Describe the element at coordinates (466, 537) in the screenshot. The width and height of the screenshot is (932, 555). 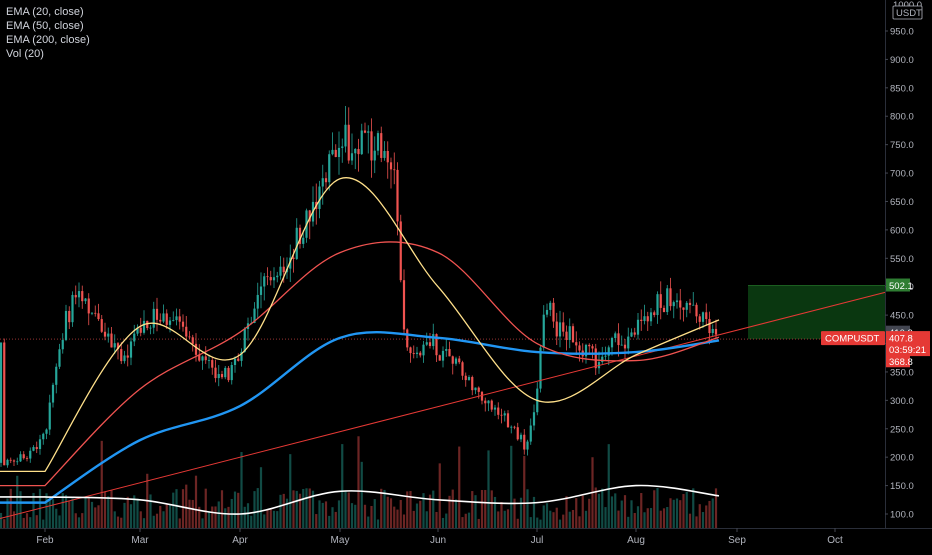
I see `time-axis: Feb Mar Apr May Jun Jul Aug Sep Oct` at that location.